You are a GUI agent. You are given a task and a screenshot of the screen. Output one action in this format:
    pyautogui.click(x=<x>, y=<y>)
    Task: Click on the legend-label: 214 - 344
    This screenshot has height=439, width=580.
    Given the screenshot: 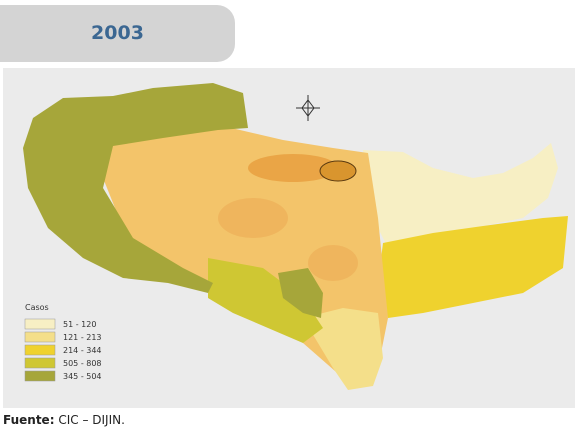 What is the action you would take?
    pyautogui.click(x=82, y=350)
    